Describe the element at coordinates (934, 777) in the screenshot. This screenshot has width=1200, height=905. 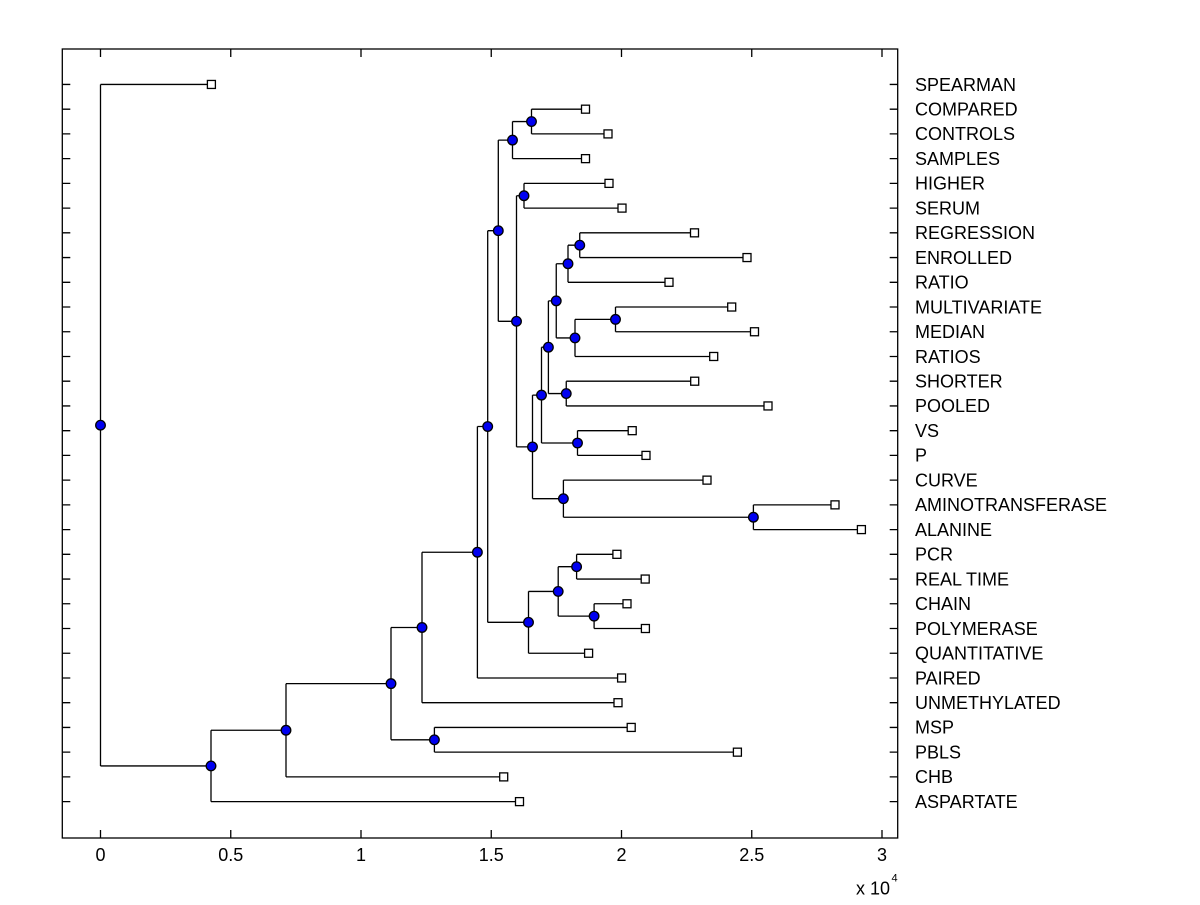
I see `svg-text: CHB` at that location.